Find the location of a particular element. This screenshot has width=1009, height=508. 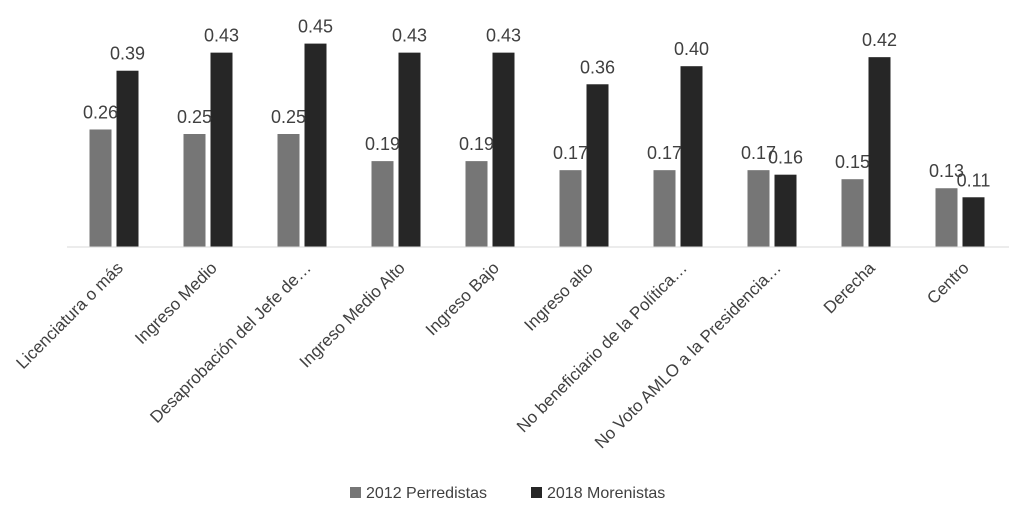

data-label-series-2-cat-8: 0.16 is located at coordinates (785, 158).